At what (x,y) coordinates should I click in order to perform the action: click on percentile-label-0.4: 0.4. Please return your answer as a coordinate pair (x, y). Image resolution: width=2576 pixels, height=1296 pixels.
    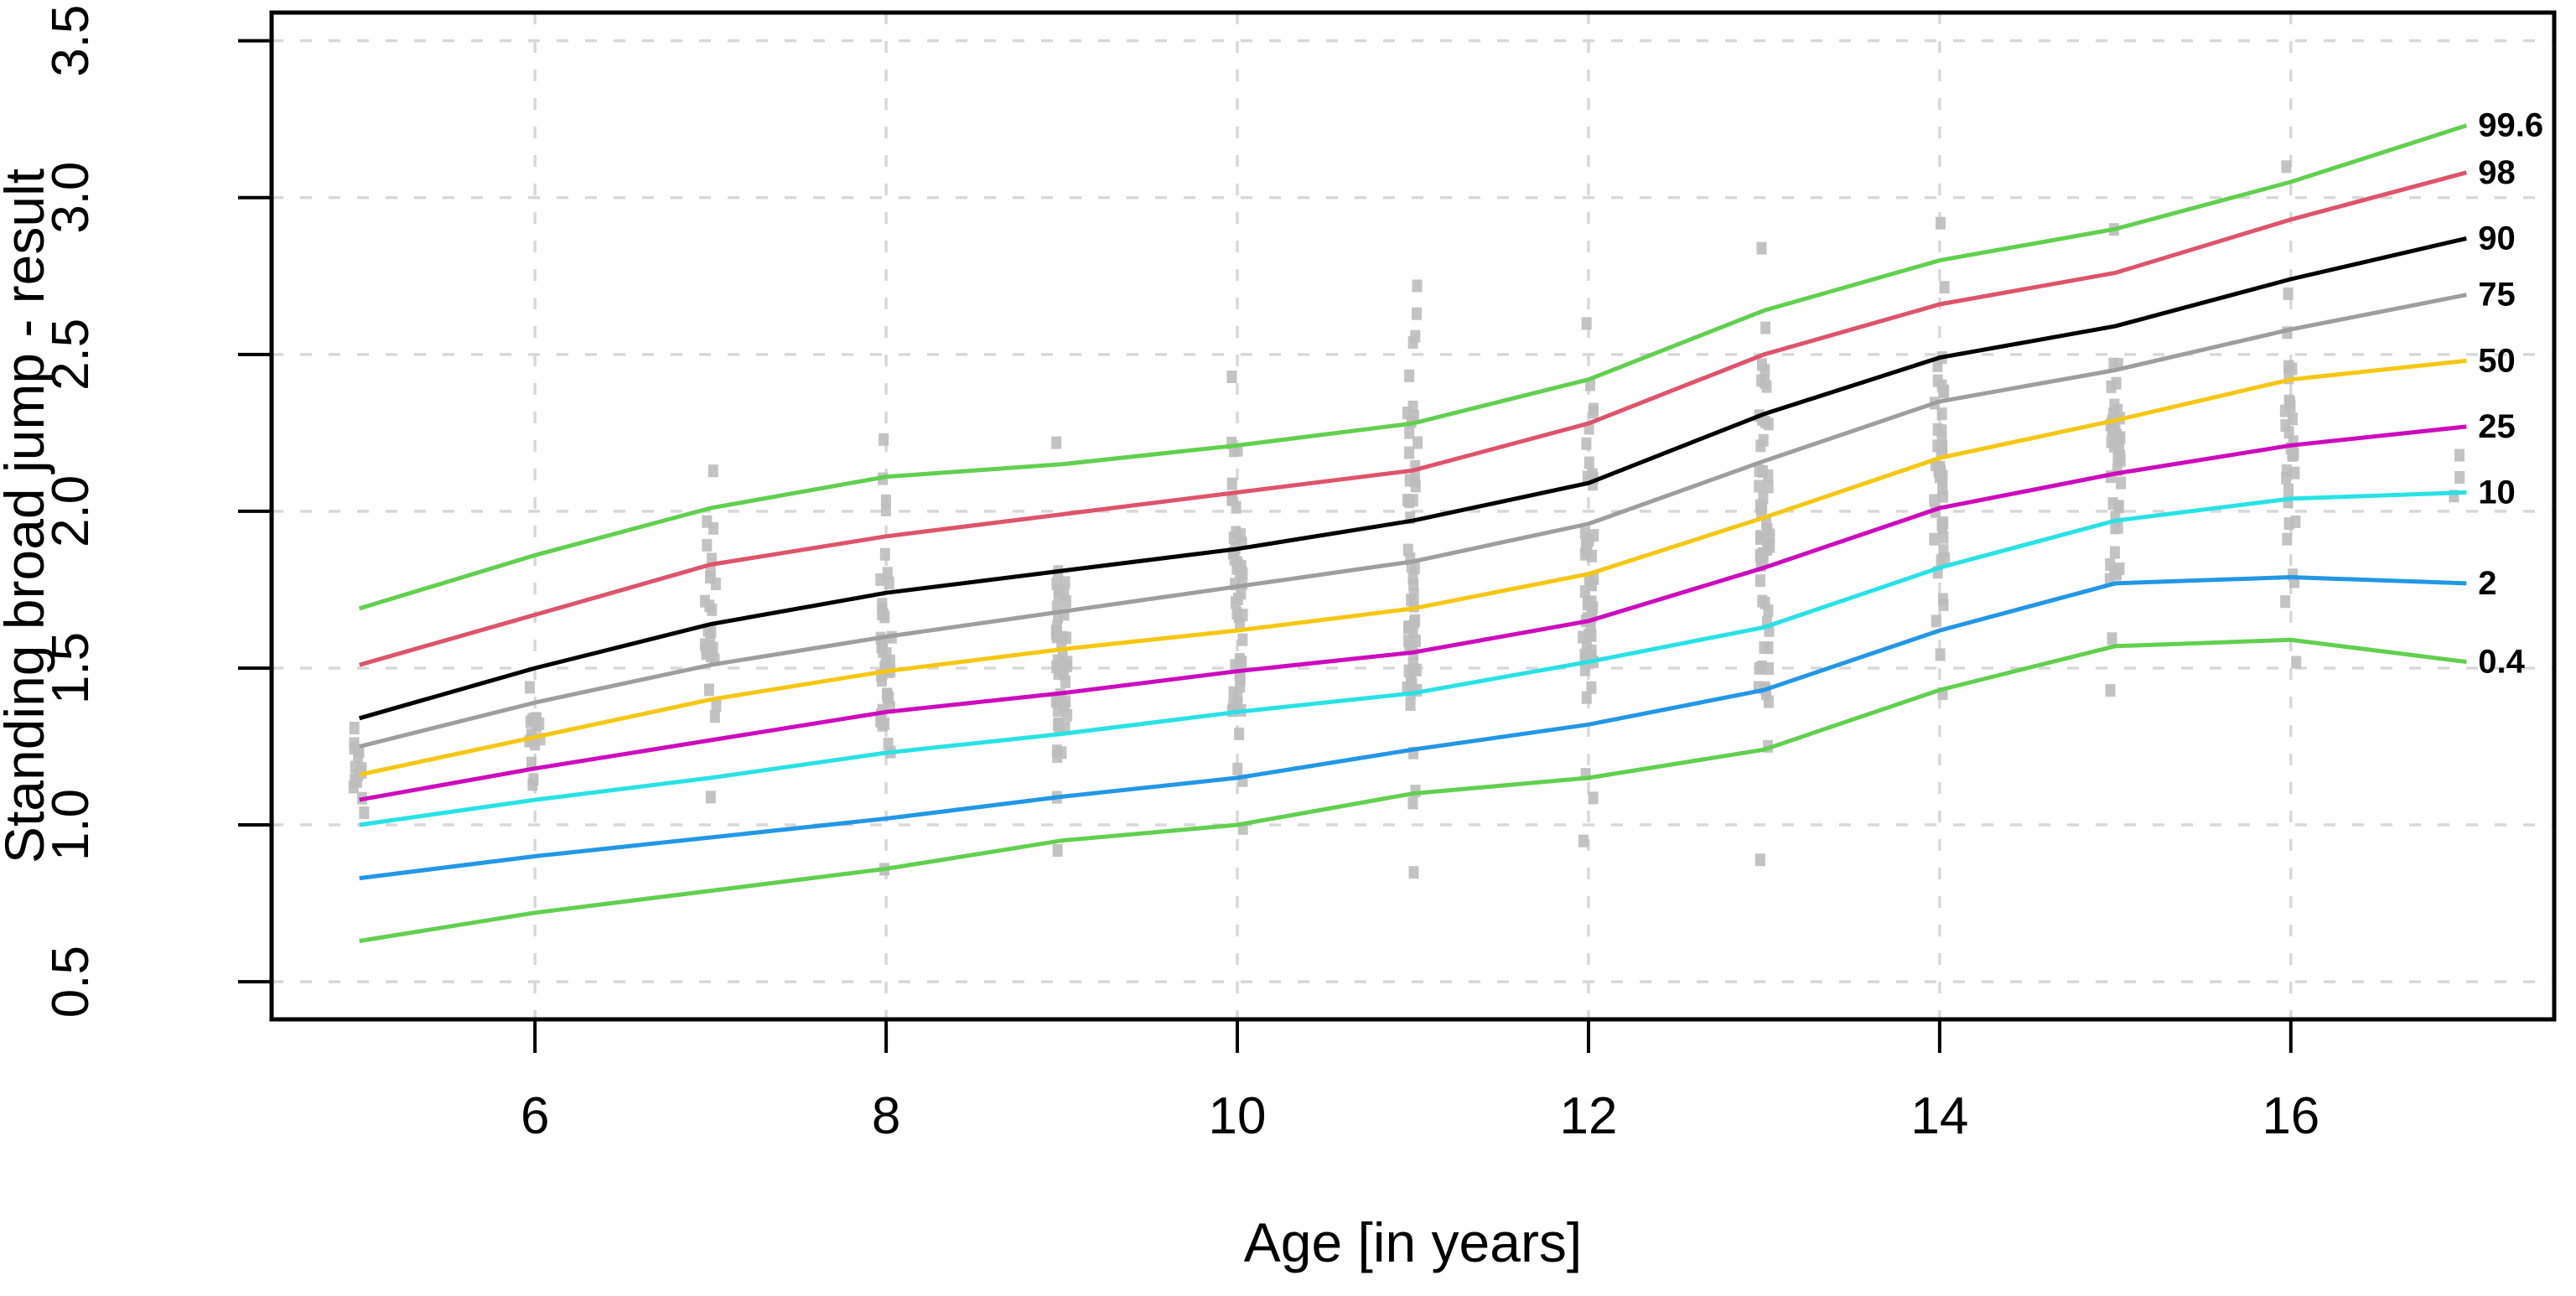
    Looking at the image, I should click on (2501, 661).